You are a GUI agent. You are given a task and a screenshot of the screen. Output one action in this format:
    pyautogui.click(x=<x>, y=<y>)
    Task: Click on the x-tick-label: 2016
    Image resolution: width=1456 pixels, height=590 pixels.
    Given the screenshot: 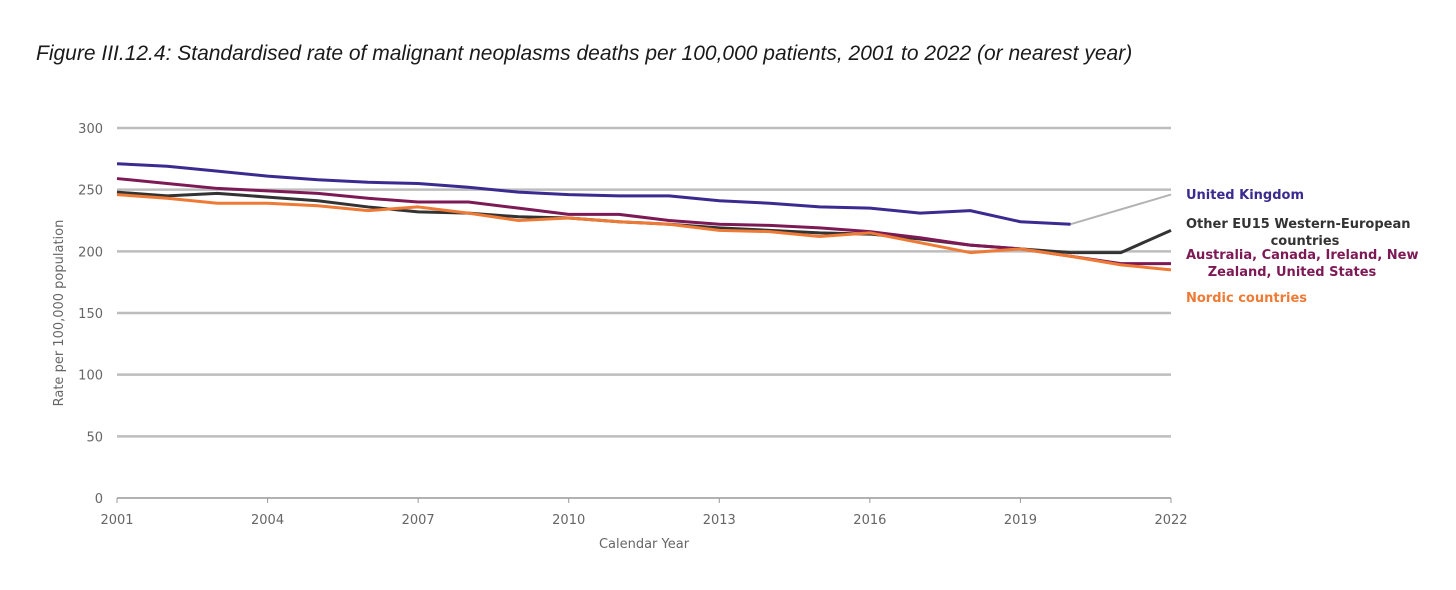 What is the action you would take?
    pyautogui.click(x=869, y=520)
    